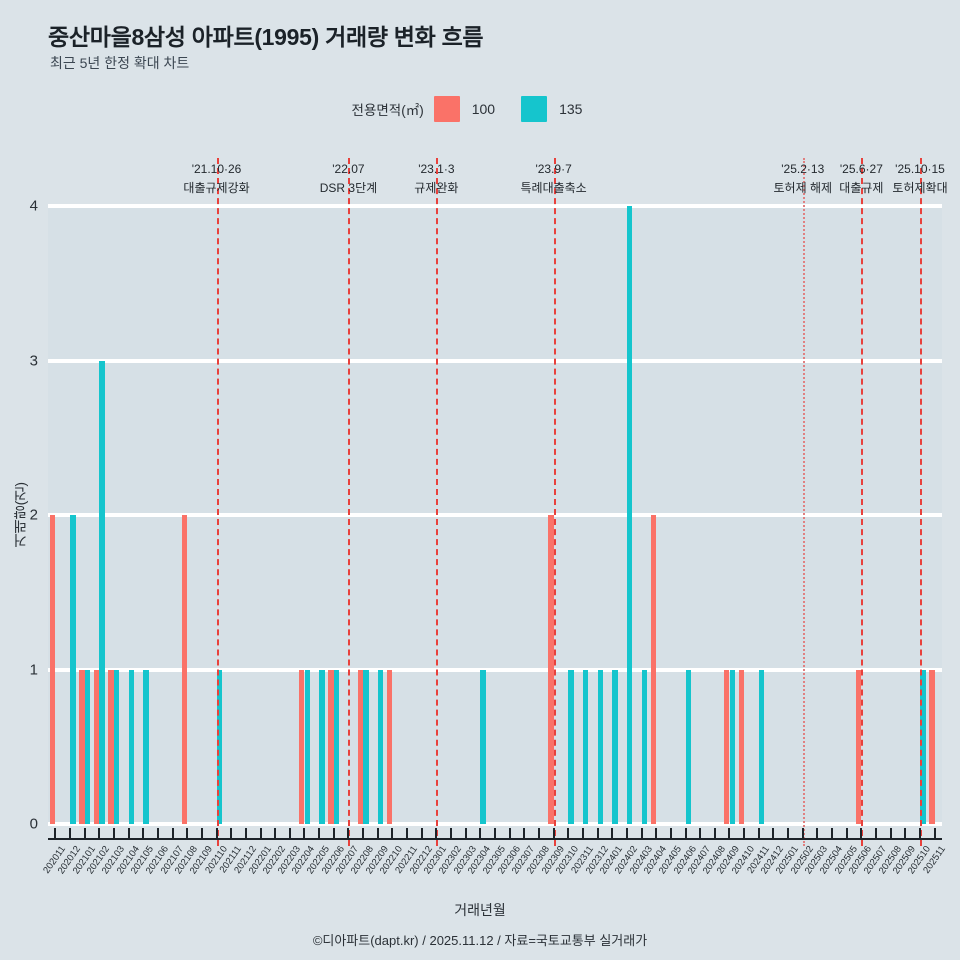 The width and height of the screenshot is (960, 960). I want to click on event-annotation-label: '23.1·3 규제완화, so click(436, 178).